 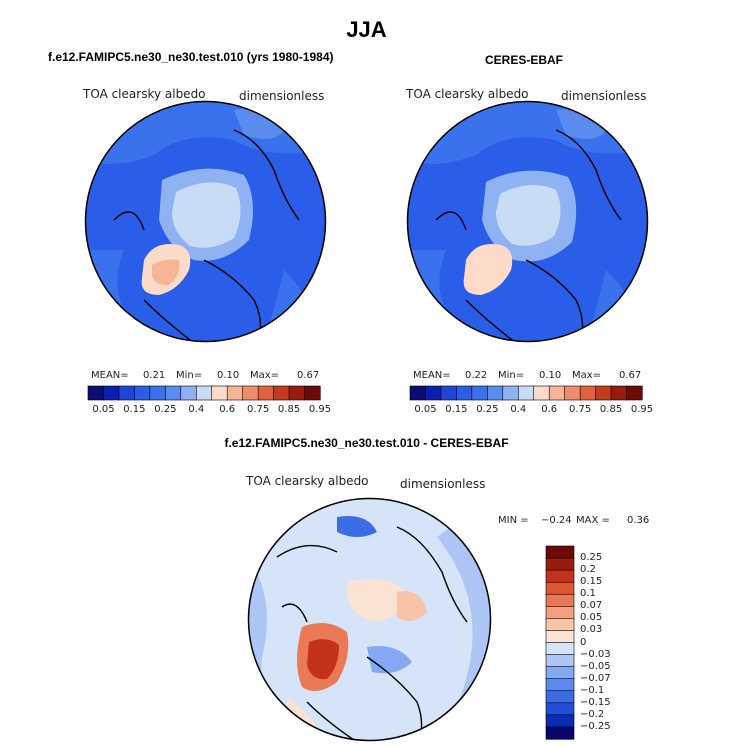 What do you see at coordinates (103, 409) in the screenshot?
I see `model-colorbar-tick-label: 0.05` at bounding box center [103, 409].